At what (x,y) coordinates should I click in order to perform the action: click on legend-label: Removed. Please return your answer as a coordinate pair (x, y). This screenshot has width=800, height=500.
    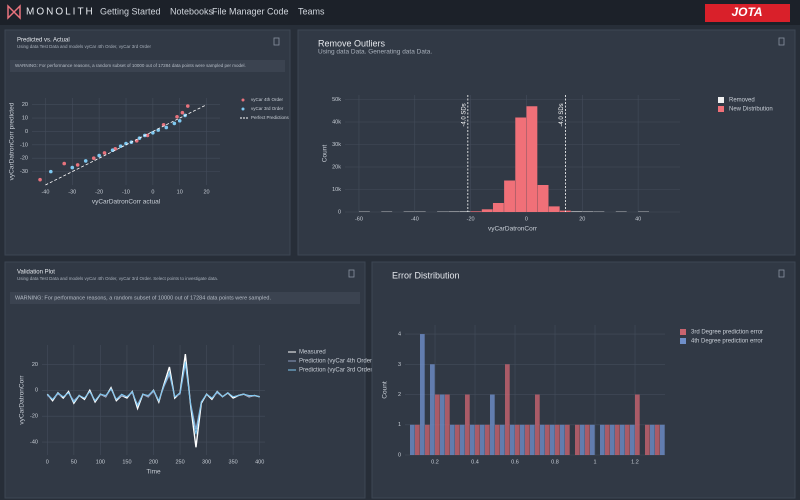
    Looking at the image, I should click on (742, 101).